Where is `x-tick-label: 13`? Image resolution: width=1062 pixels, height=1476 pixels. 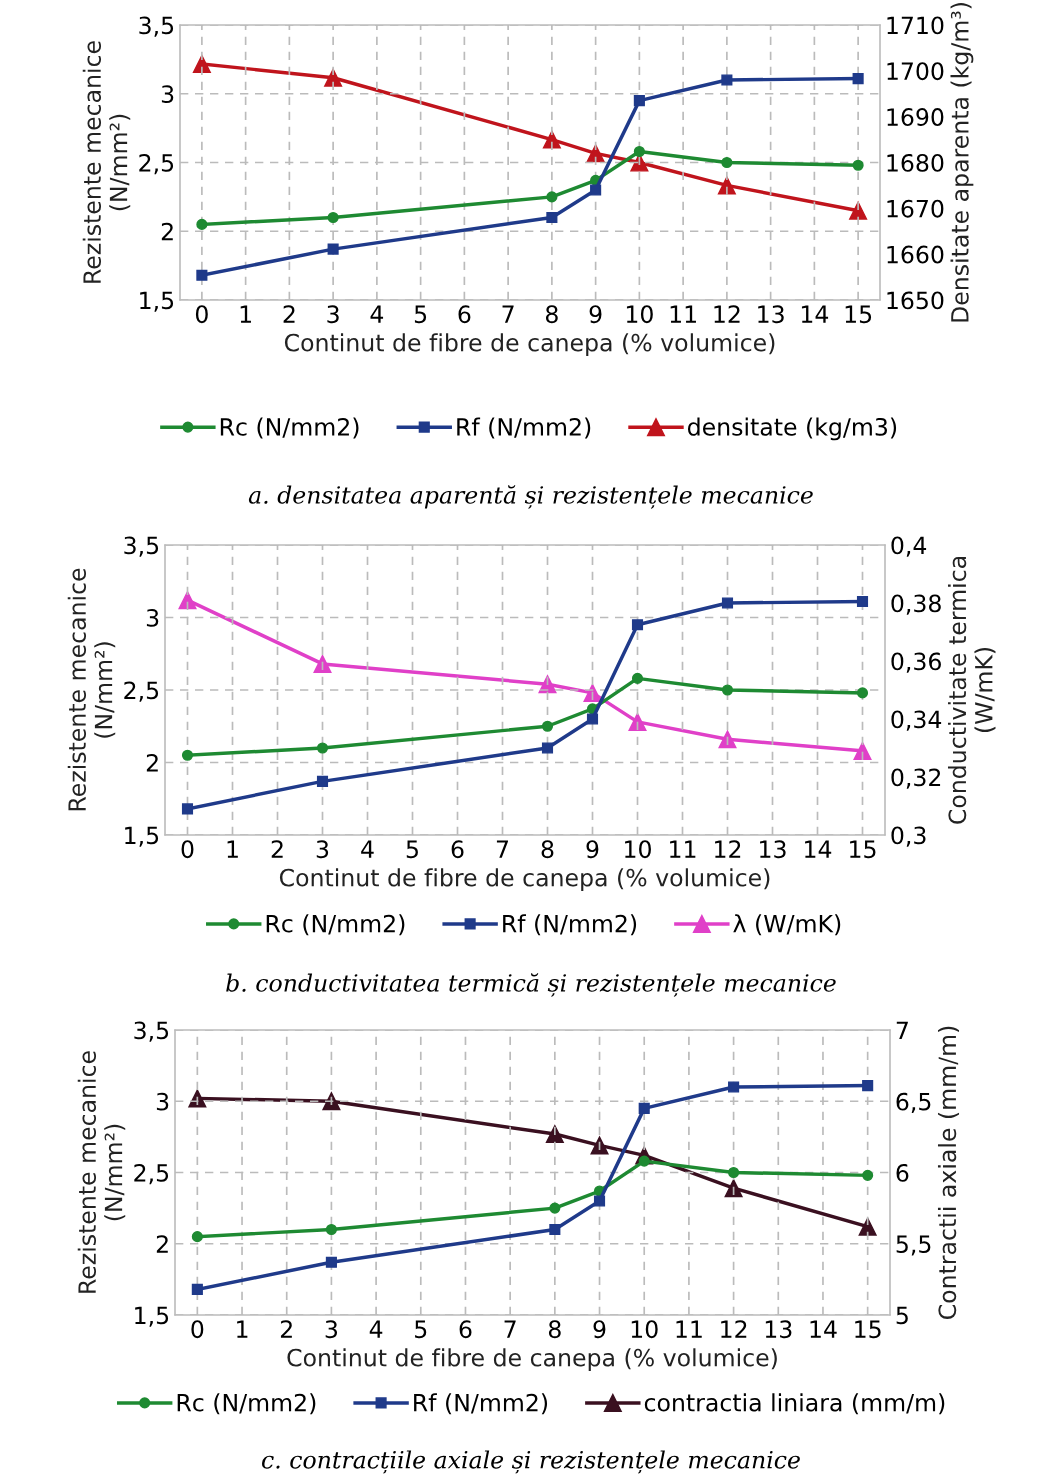 x-tick-label: 13 is located at coordinates (771, 314).